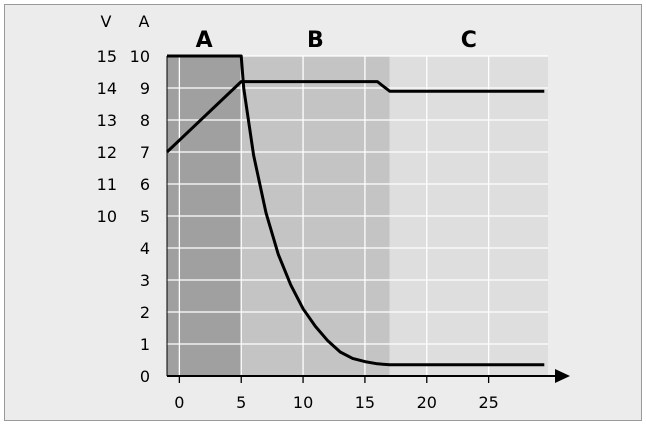  Describe the element at coordinates (107, 152) in the screenshot. I see `y-tick-label-voltage: 12` at that location.